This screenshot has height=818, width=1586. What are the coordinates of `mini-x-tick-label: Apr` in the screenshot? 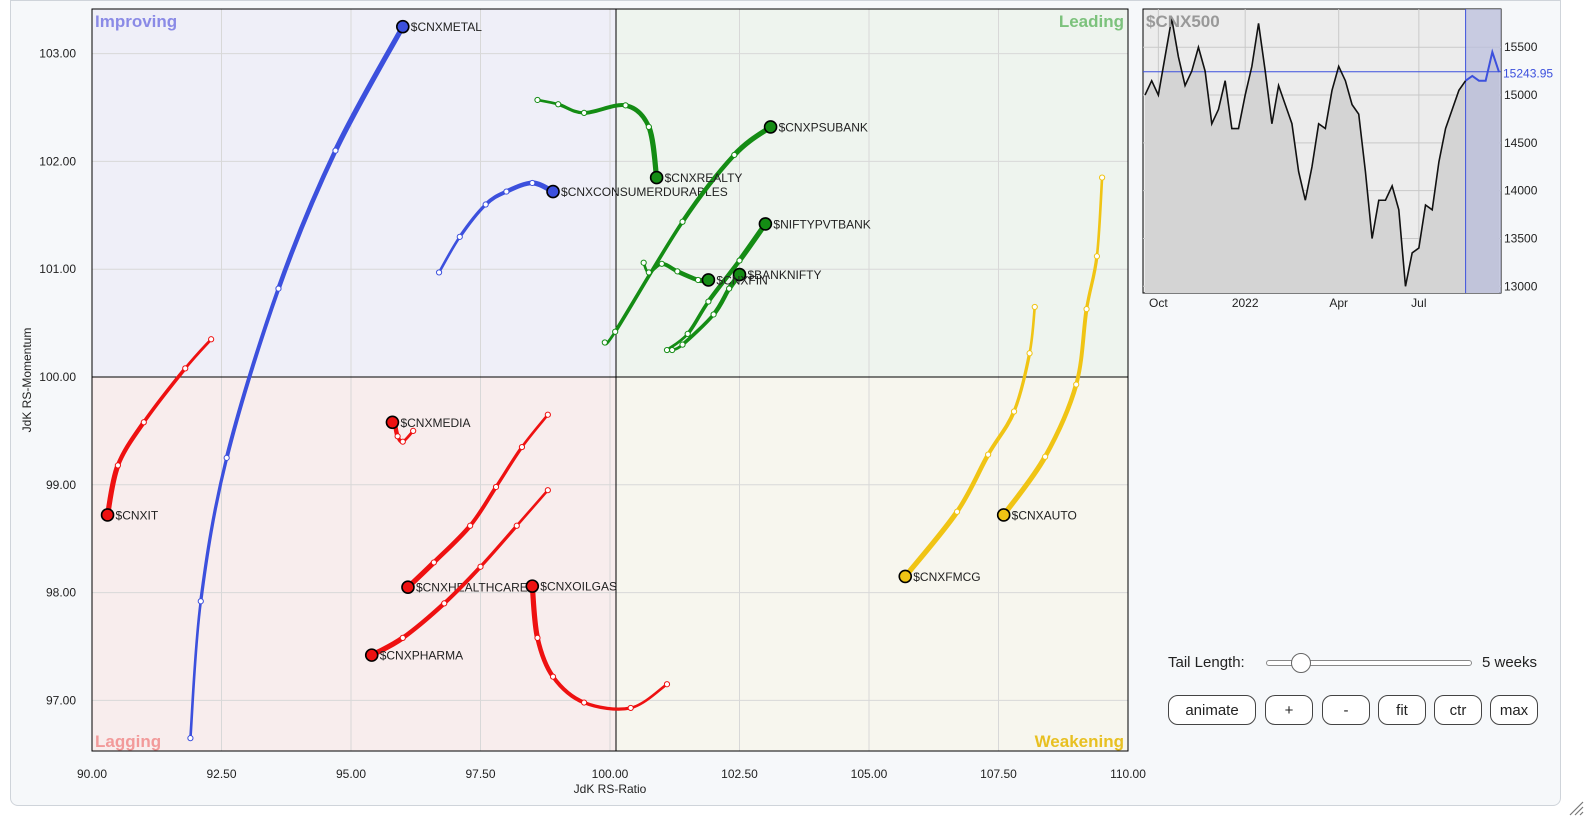 It's located at (1338, 303).